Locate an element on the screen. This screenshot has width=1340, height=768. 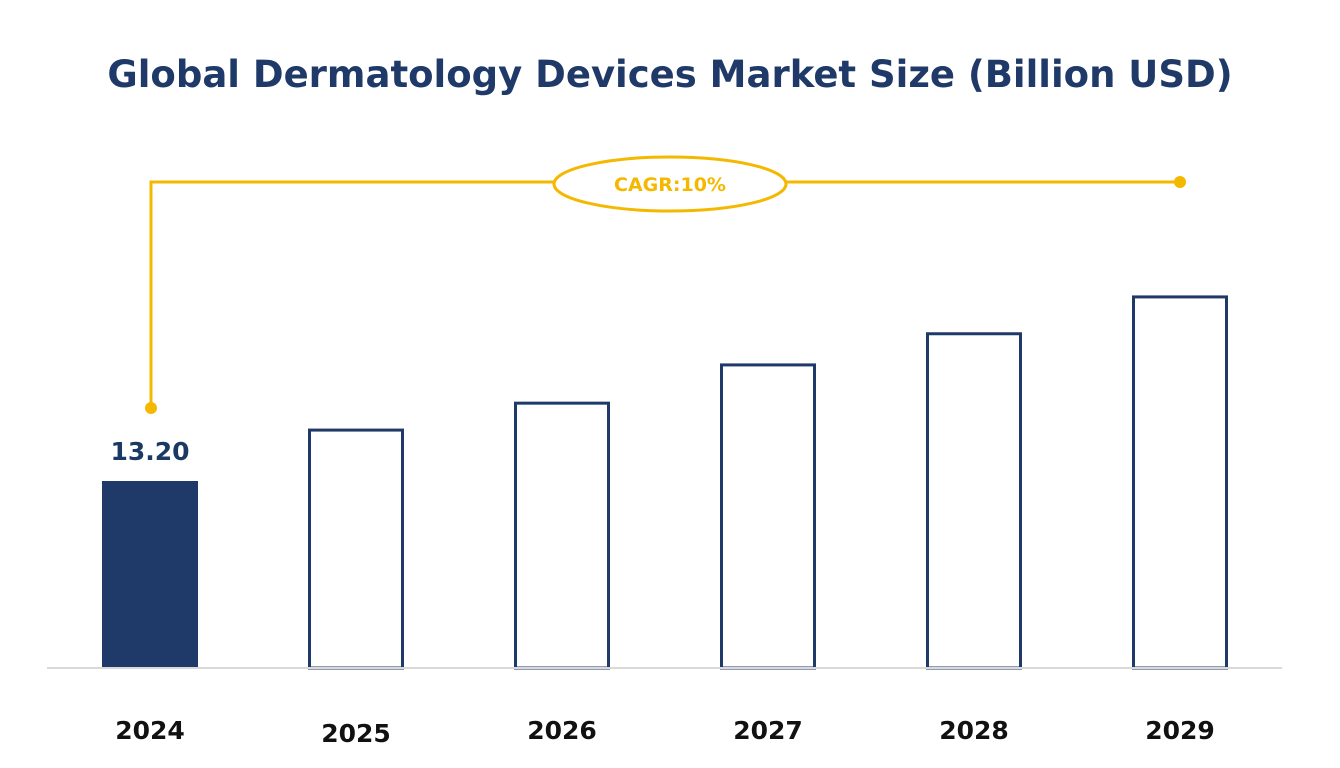
cagr-end-dot is located at coordinates (1180, 182).